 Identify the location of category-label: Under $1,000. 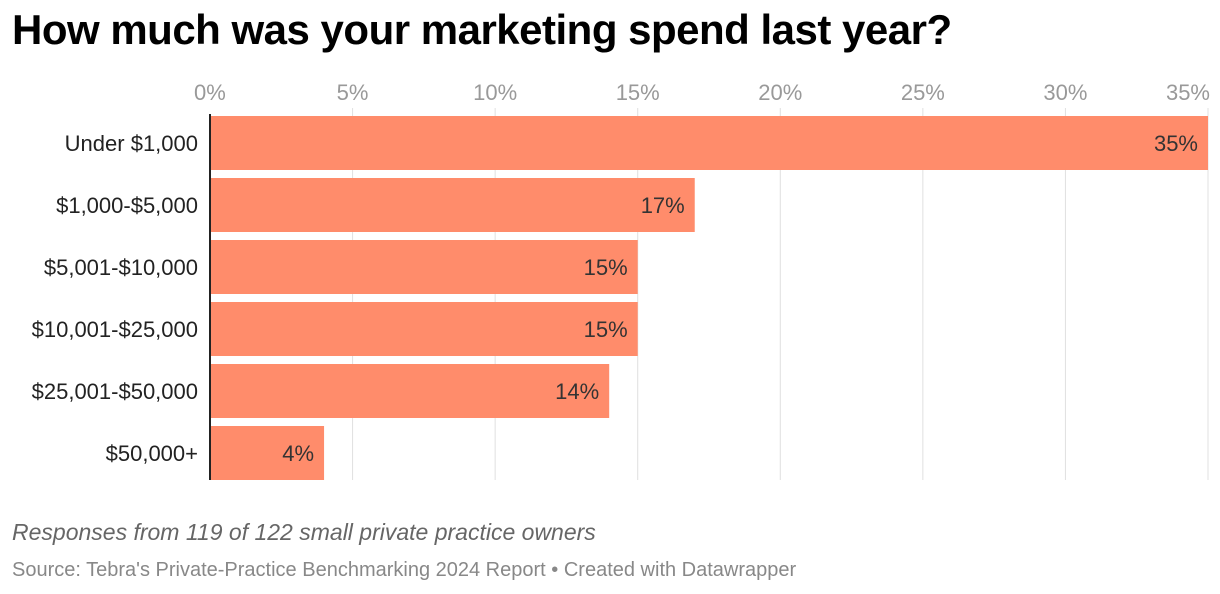
(131, 143).